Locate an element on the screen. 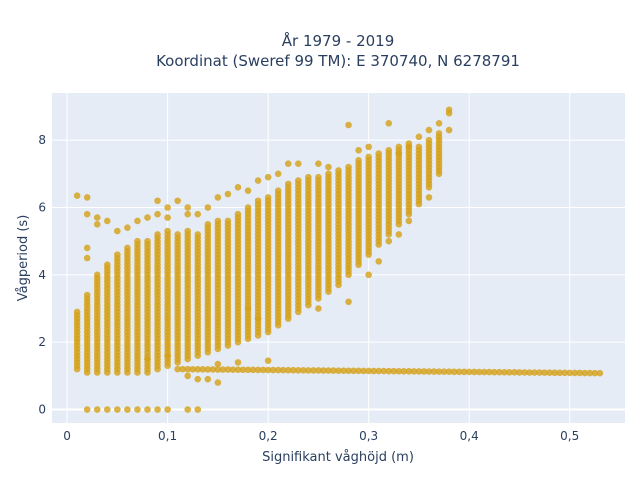  x-tick-label: 0 is located at coordinates (67, 436).